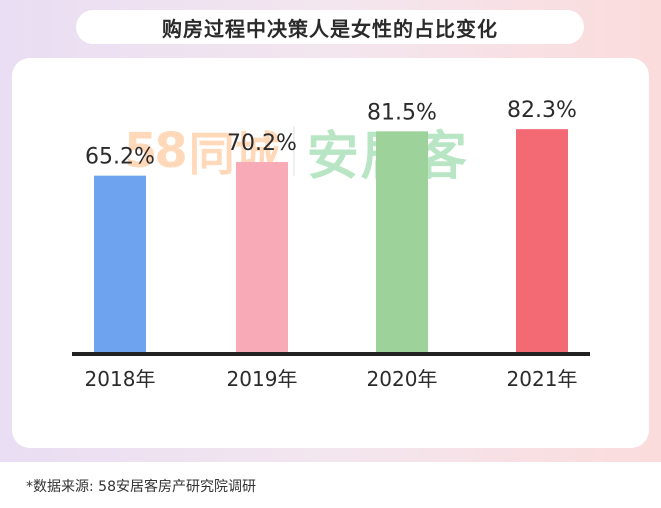  Describe the element at coordinates (542, 379) in the screenshot. I see `category-label-3: 2021年` at that location.